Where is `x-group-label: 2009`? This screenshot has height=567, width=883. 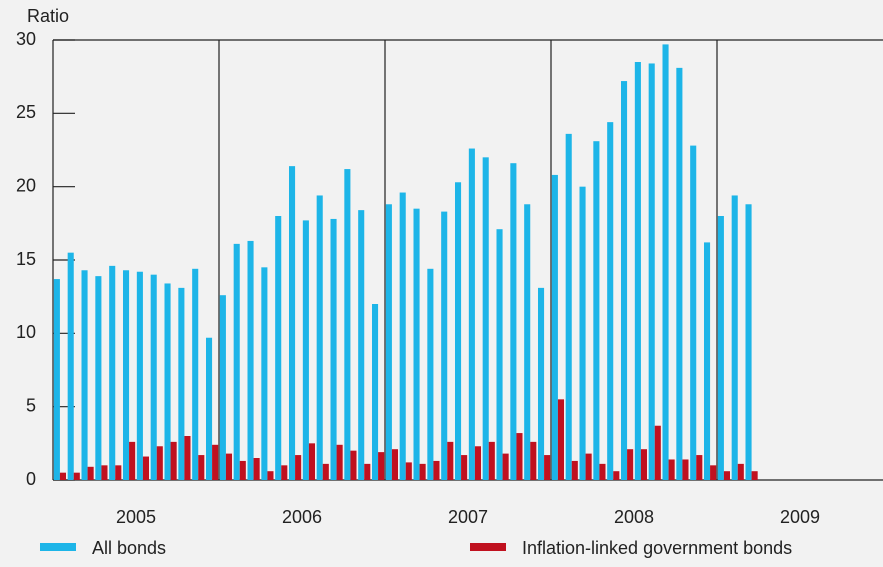
x-group-label: 2009 is located at coordinates (800, 517).